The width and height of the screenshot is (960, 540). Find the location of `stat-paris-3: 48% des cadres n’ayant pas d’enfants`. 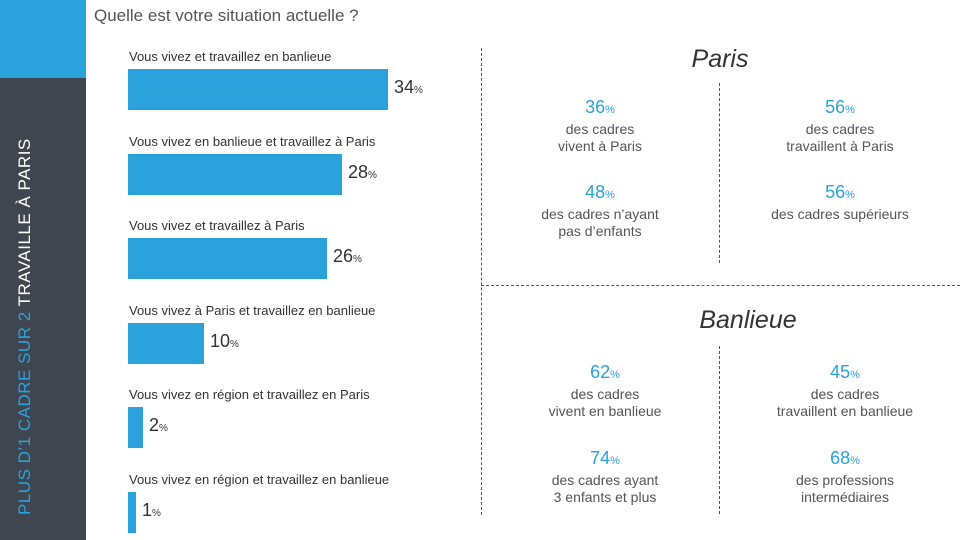

stat-paris-3: 48% des cadres n’ayant pas d’enfants is located at coordinates (600, 210).